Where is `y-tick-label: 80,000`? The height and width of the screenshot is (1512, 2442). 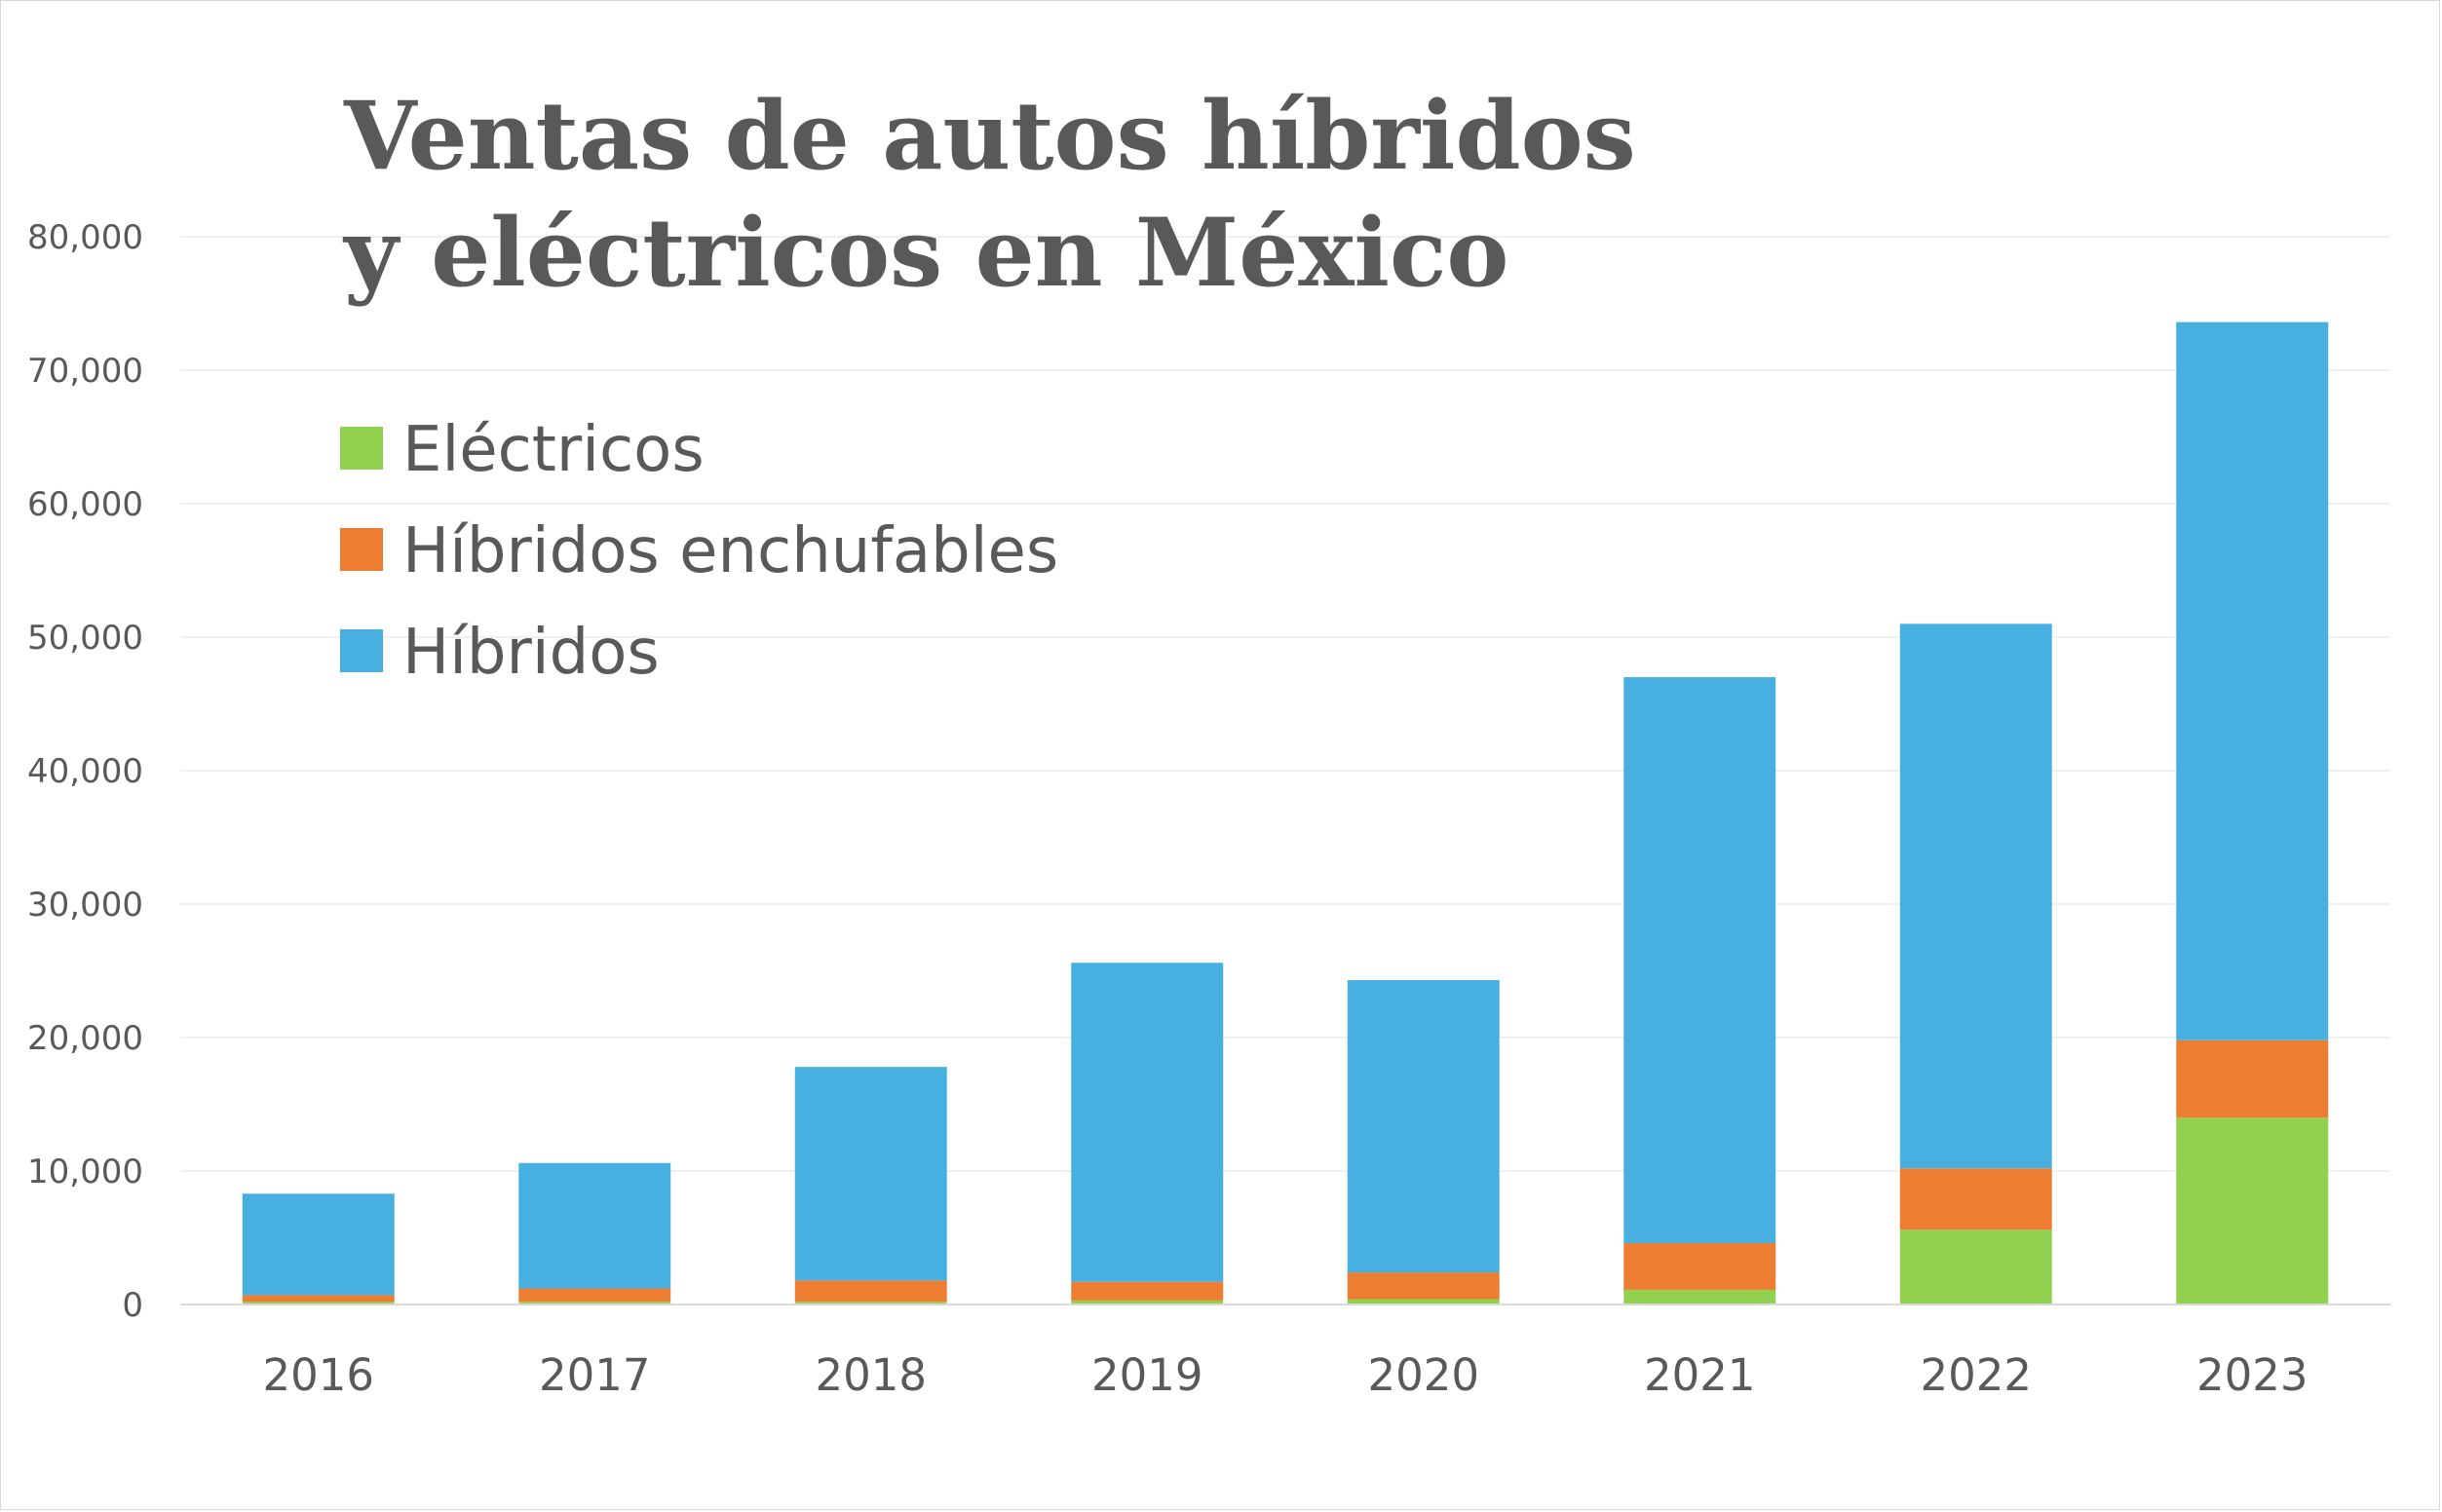 y-tick-label: 80,000 is located at coordinates (85, 237).